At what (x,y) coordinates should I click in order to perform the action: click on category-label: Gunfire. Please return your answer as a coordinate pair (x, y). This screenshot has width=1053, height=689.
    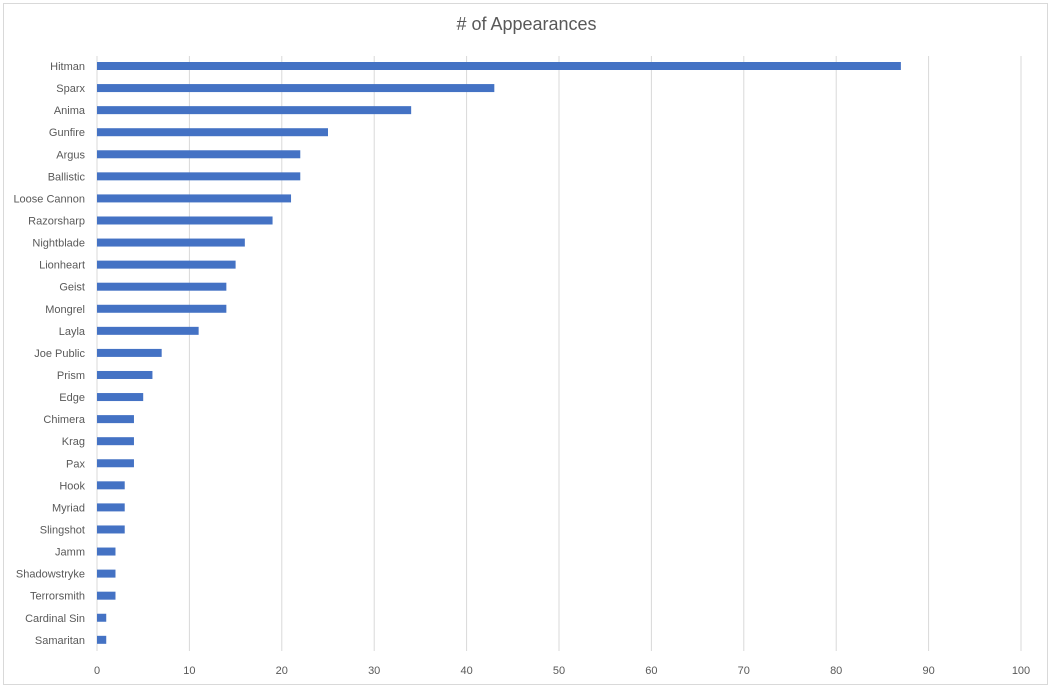
    Looking at the image, I should click on (67, 133).